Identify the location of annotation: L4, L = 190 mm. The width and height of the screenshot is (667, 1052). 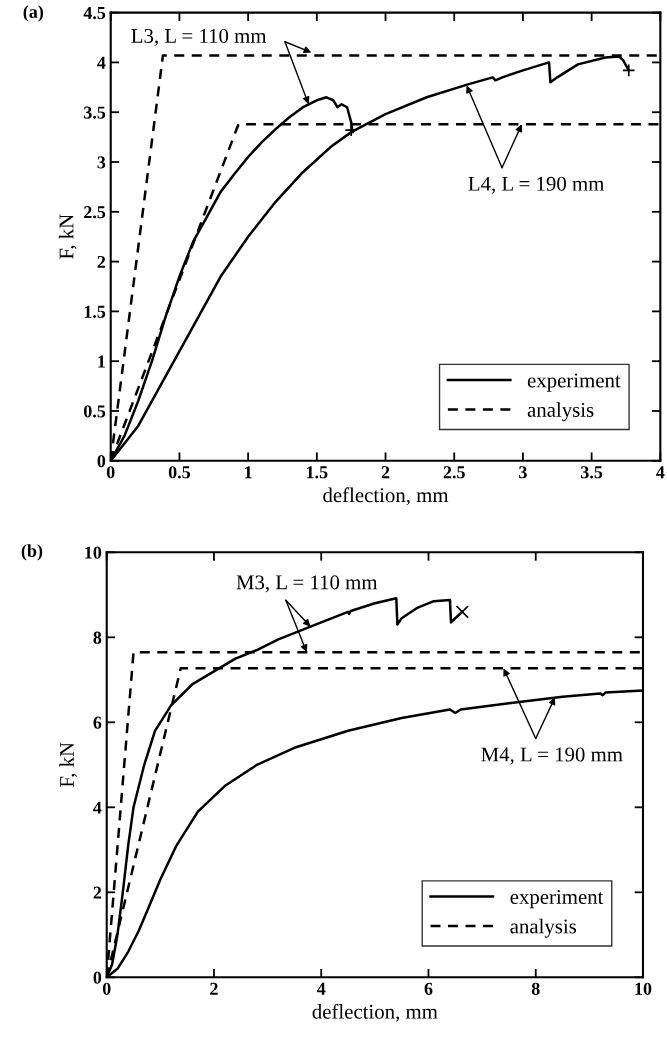
(536, 185).